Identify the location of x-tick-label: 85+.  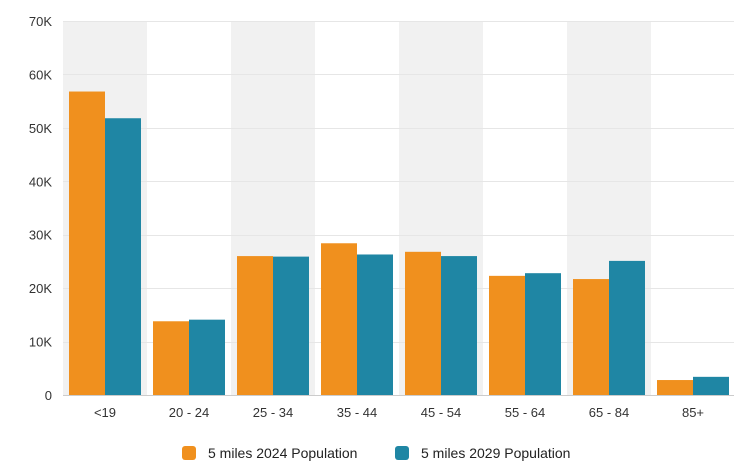
(693, 412).